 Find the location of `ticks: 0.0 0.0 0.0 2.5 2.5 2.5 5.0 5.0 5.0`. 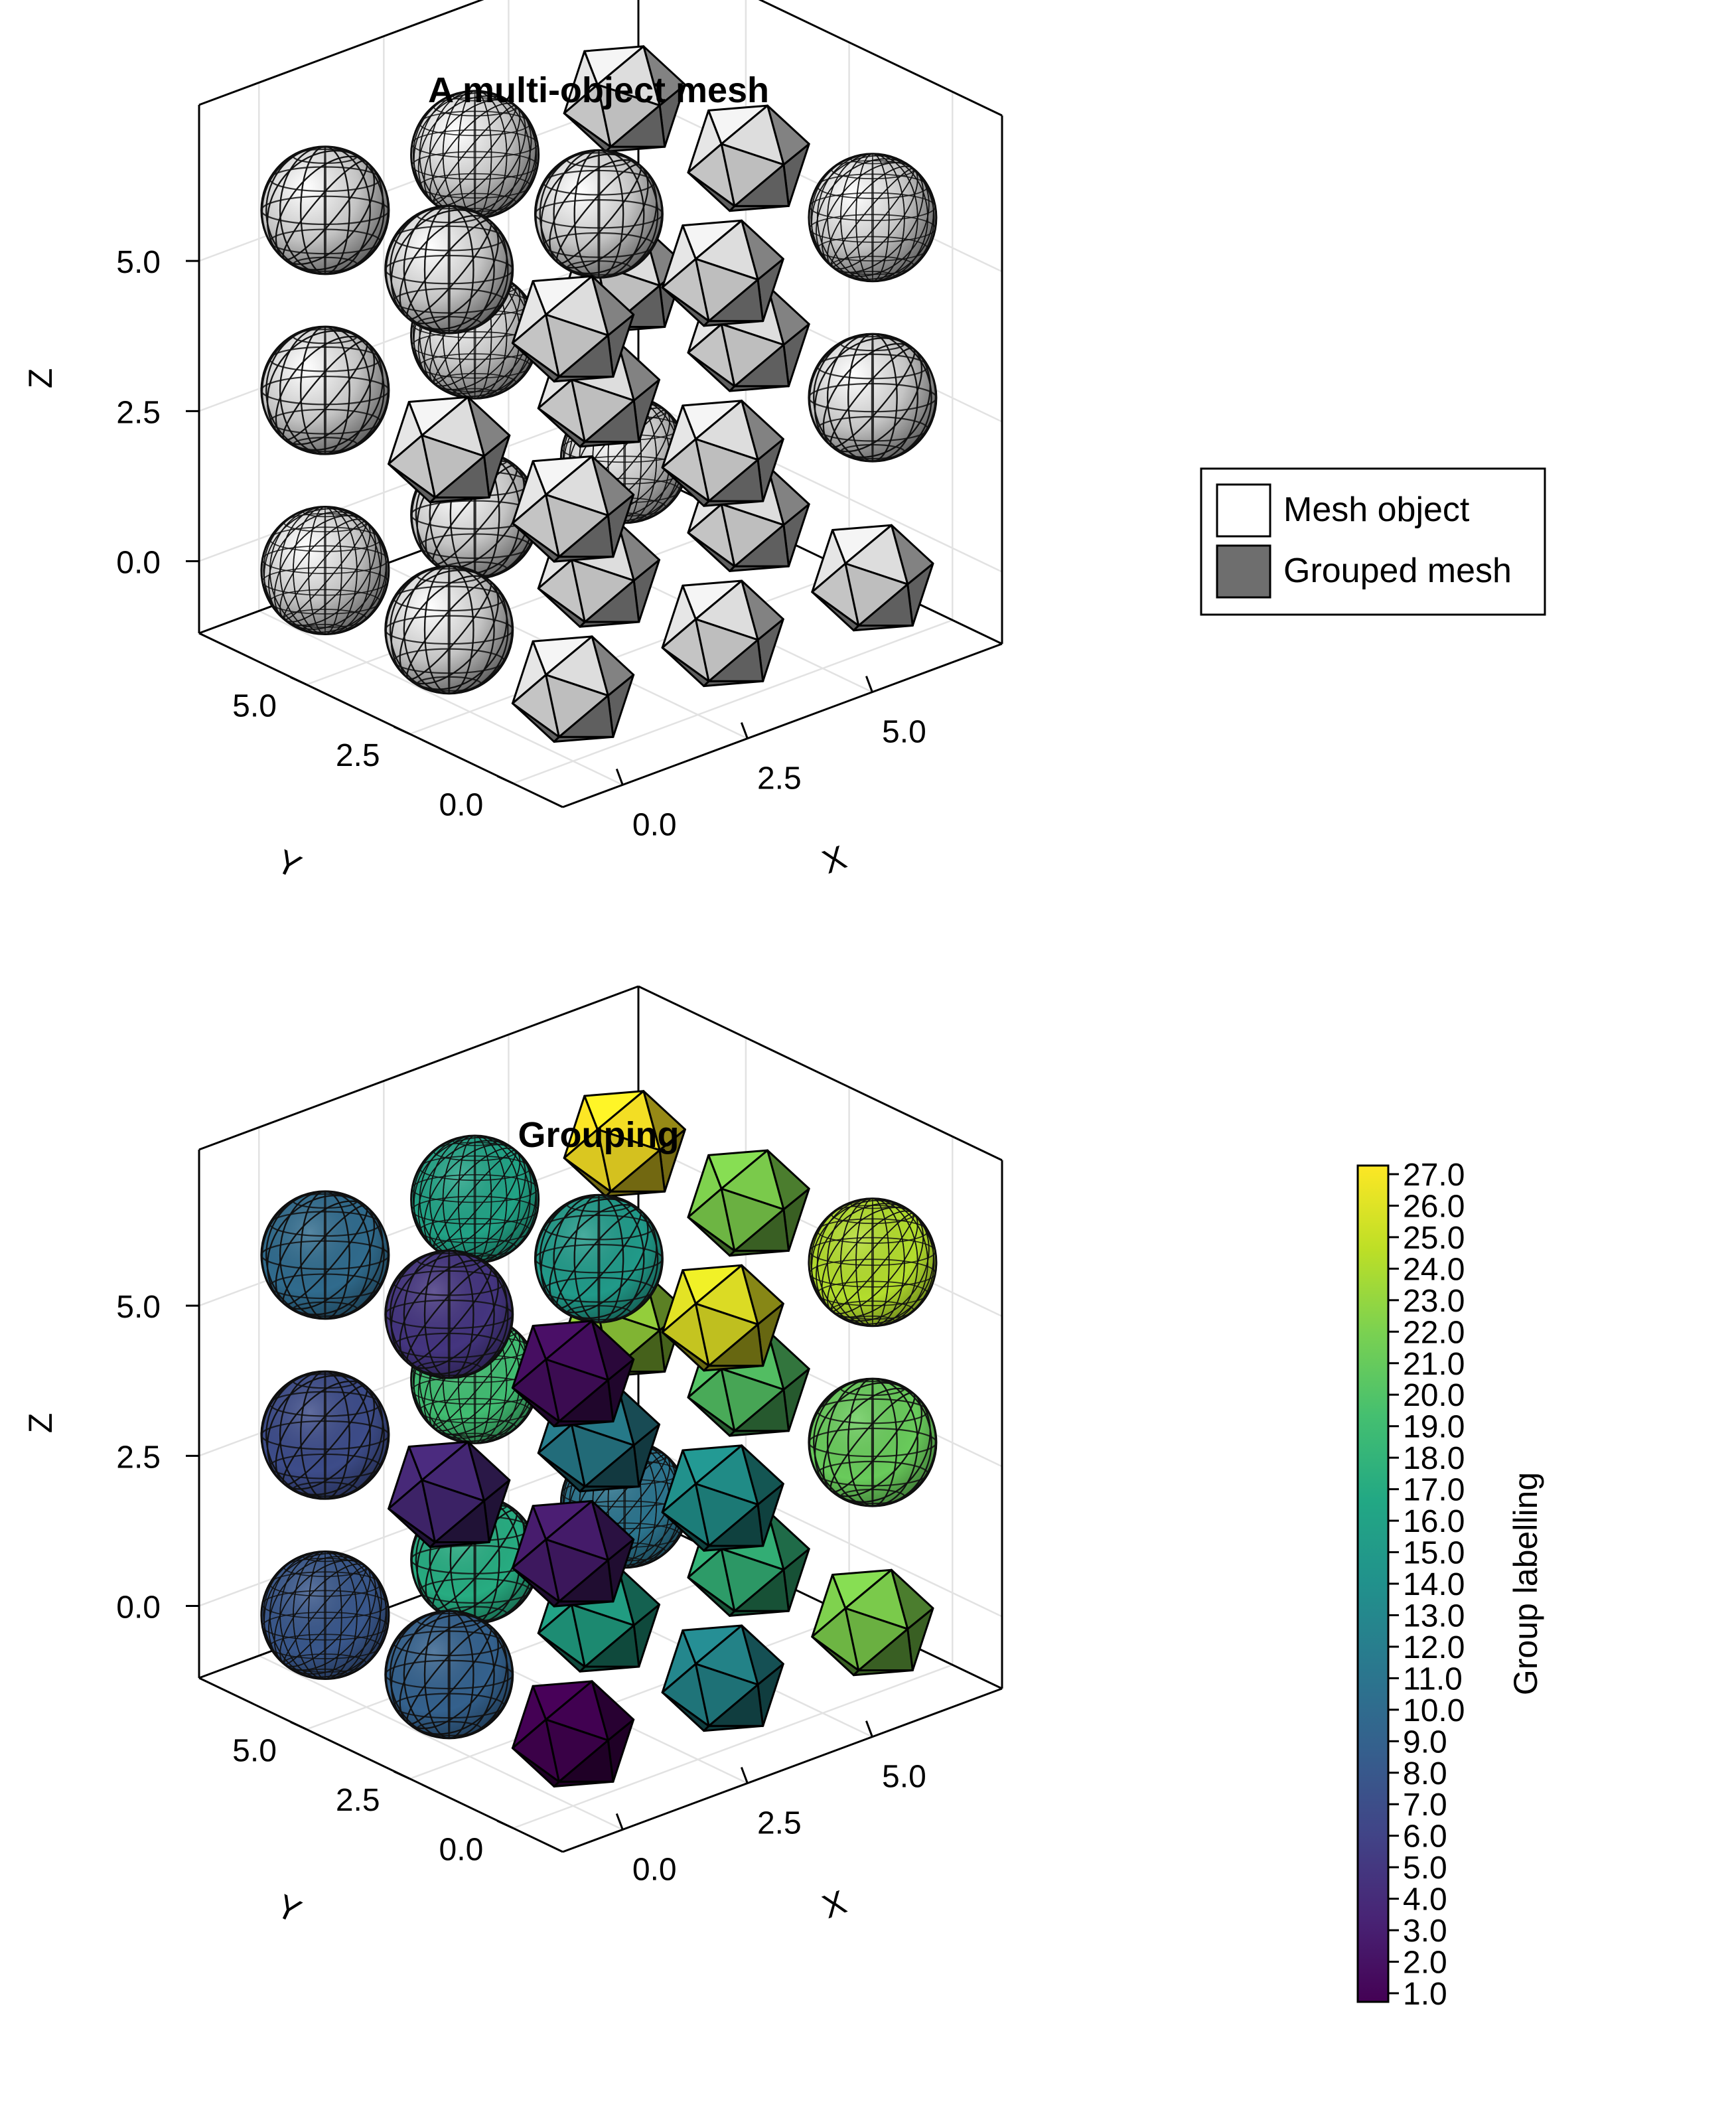

ticks: 0.0 0.0 0.0 2.5 2.5 2.5 5.0 5.0 5.0 is located at coordinates (521, 543).